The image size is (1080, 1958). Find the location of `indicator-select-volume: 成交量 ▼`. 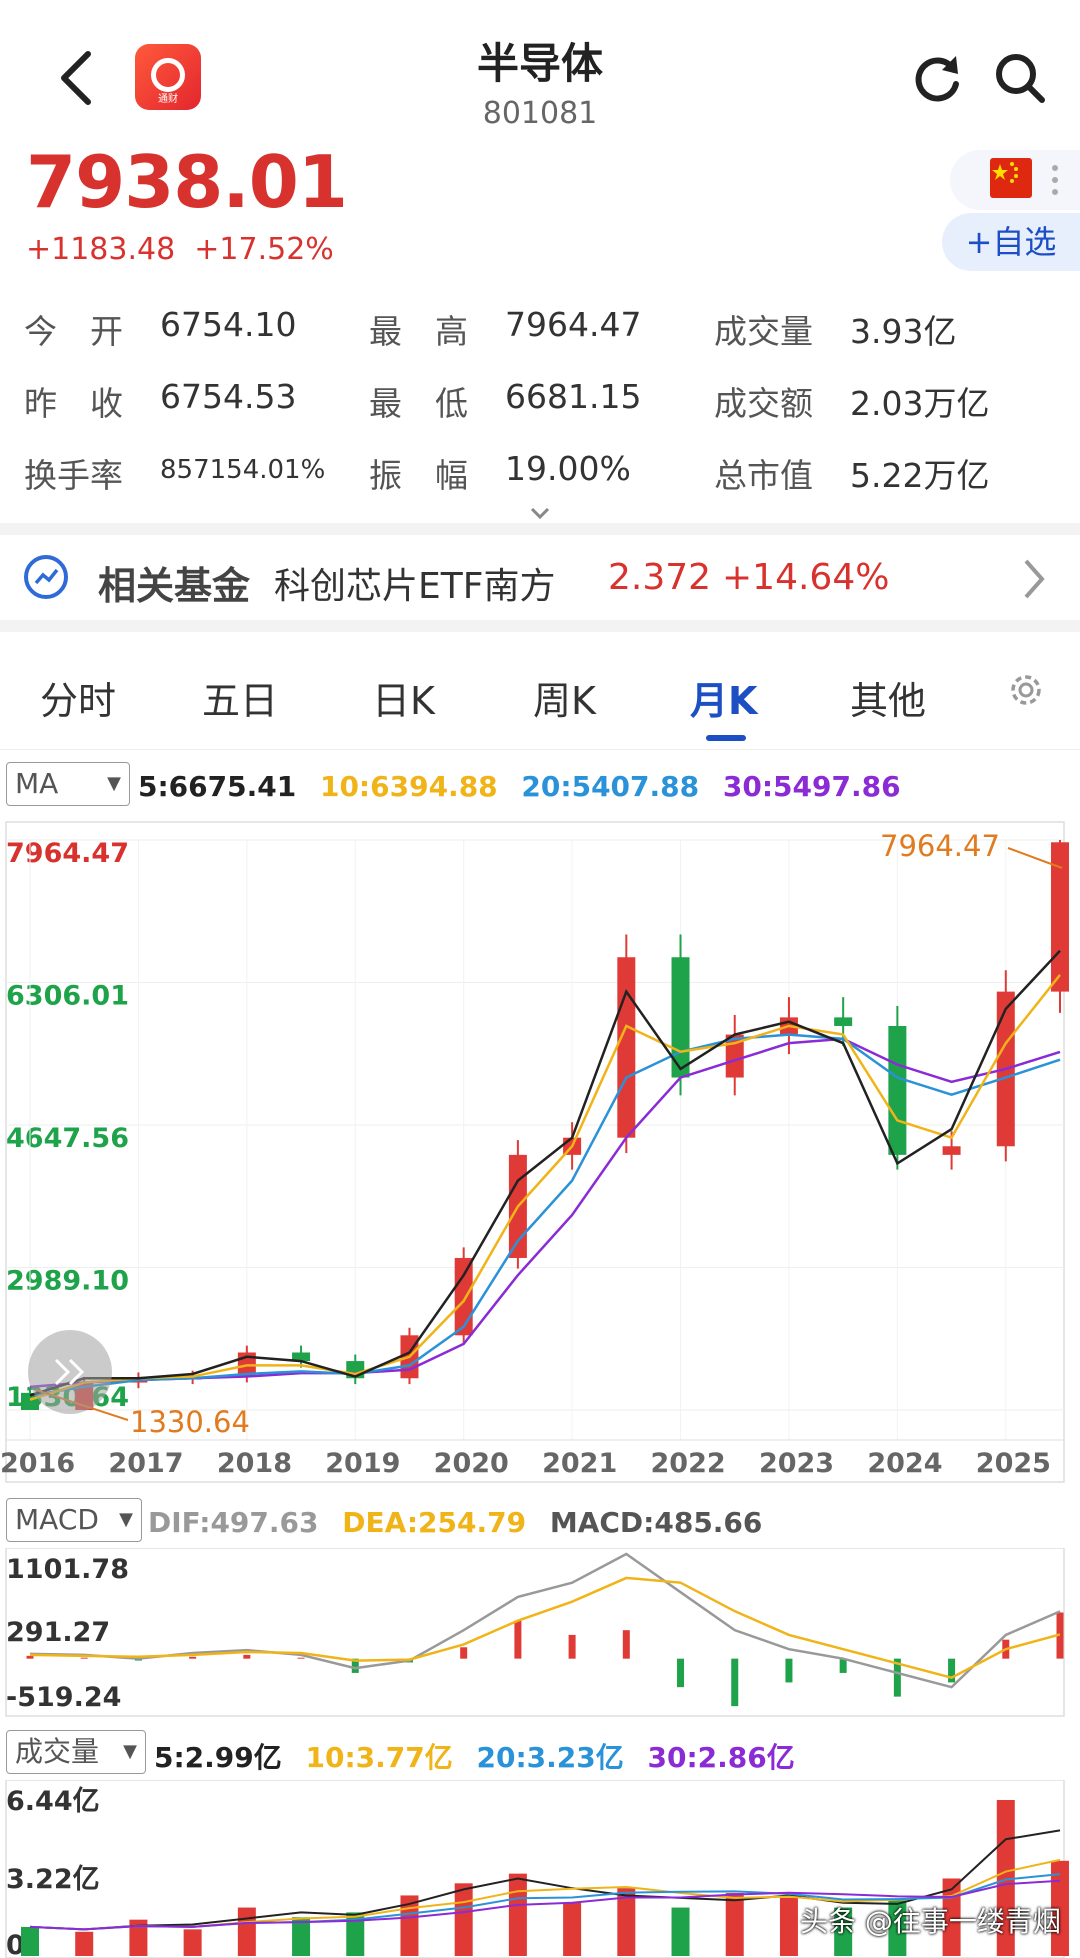

indicator-select-volume: 成交量 ▼ is located at coordinates (76, 1752).